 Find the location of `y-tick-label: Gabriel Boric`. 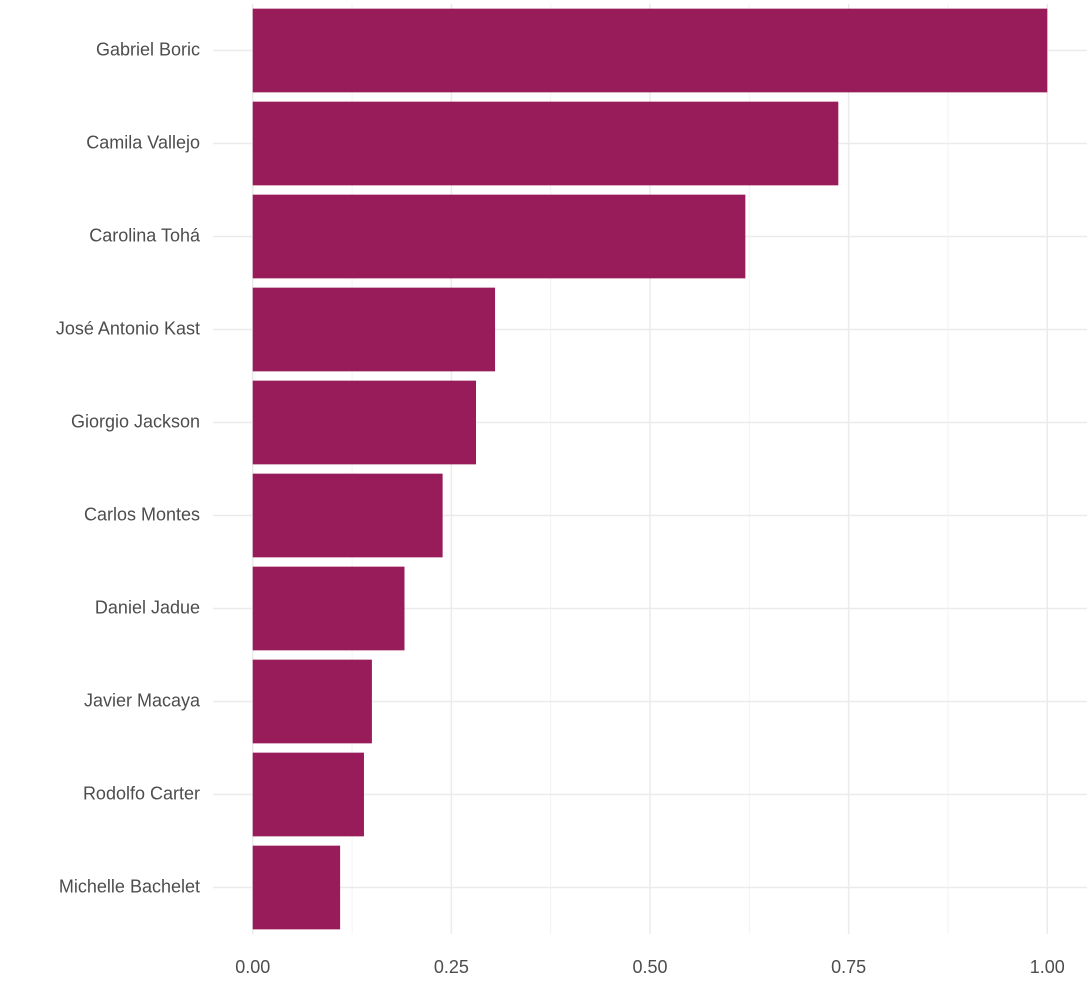

y-tick-label: Gabriel Boric is located at coordinates (148, 49).